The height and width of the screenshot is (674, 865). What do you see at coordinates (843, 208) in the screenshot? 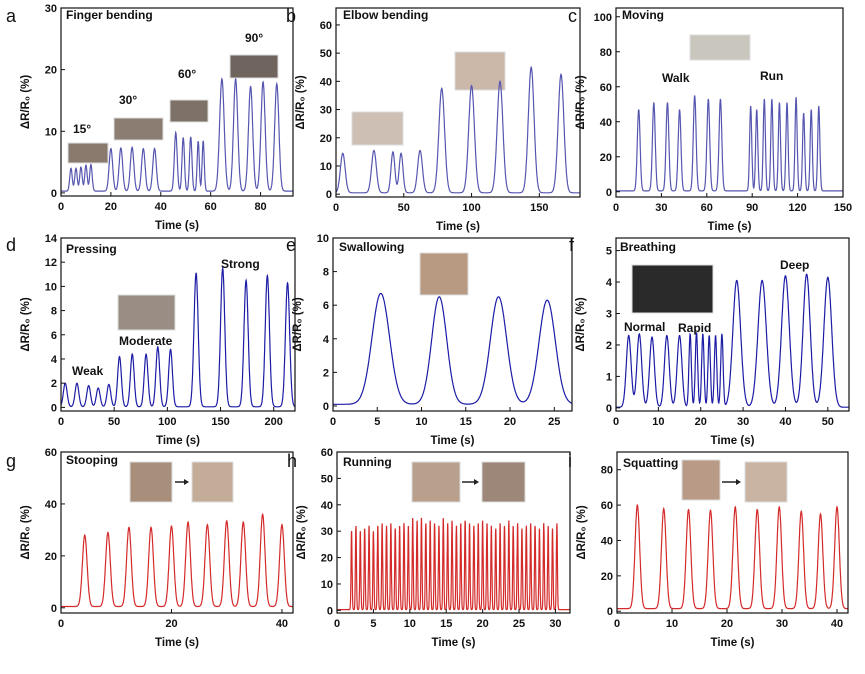
I see `x-tick-label: 150` at bounding box center [843, 208].